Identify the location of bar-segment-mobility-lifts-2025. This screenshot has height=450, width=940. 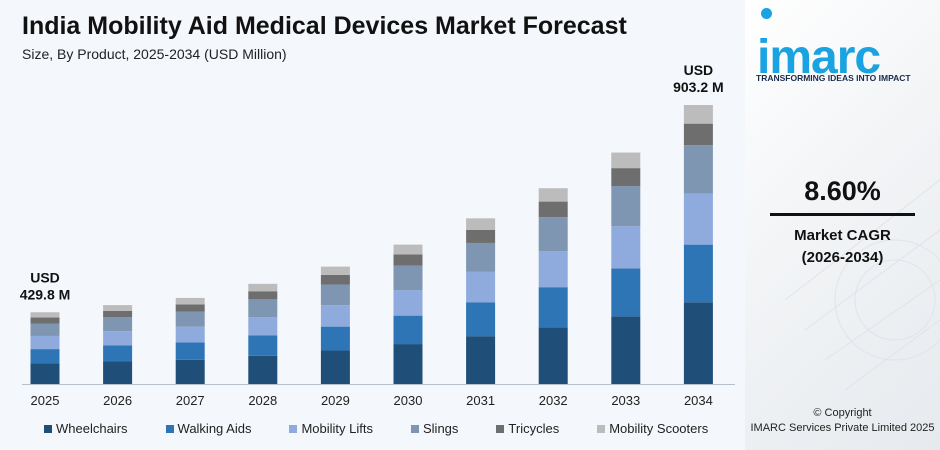
(45, 342).